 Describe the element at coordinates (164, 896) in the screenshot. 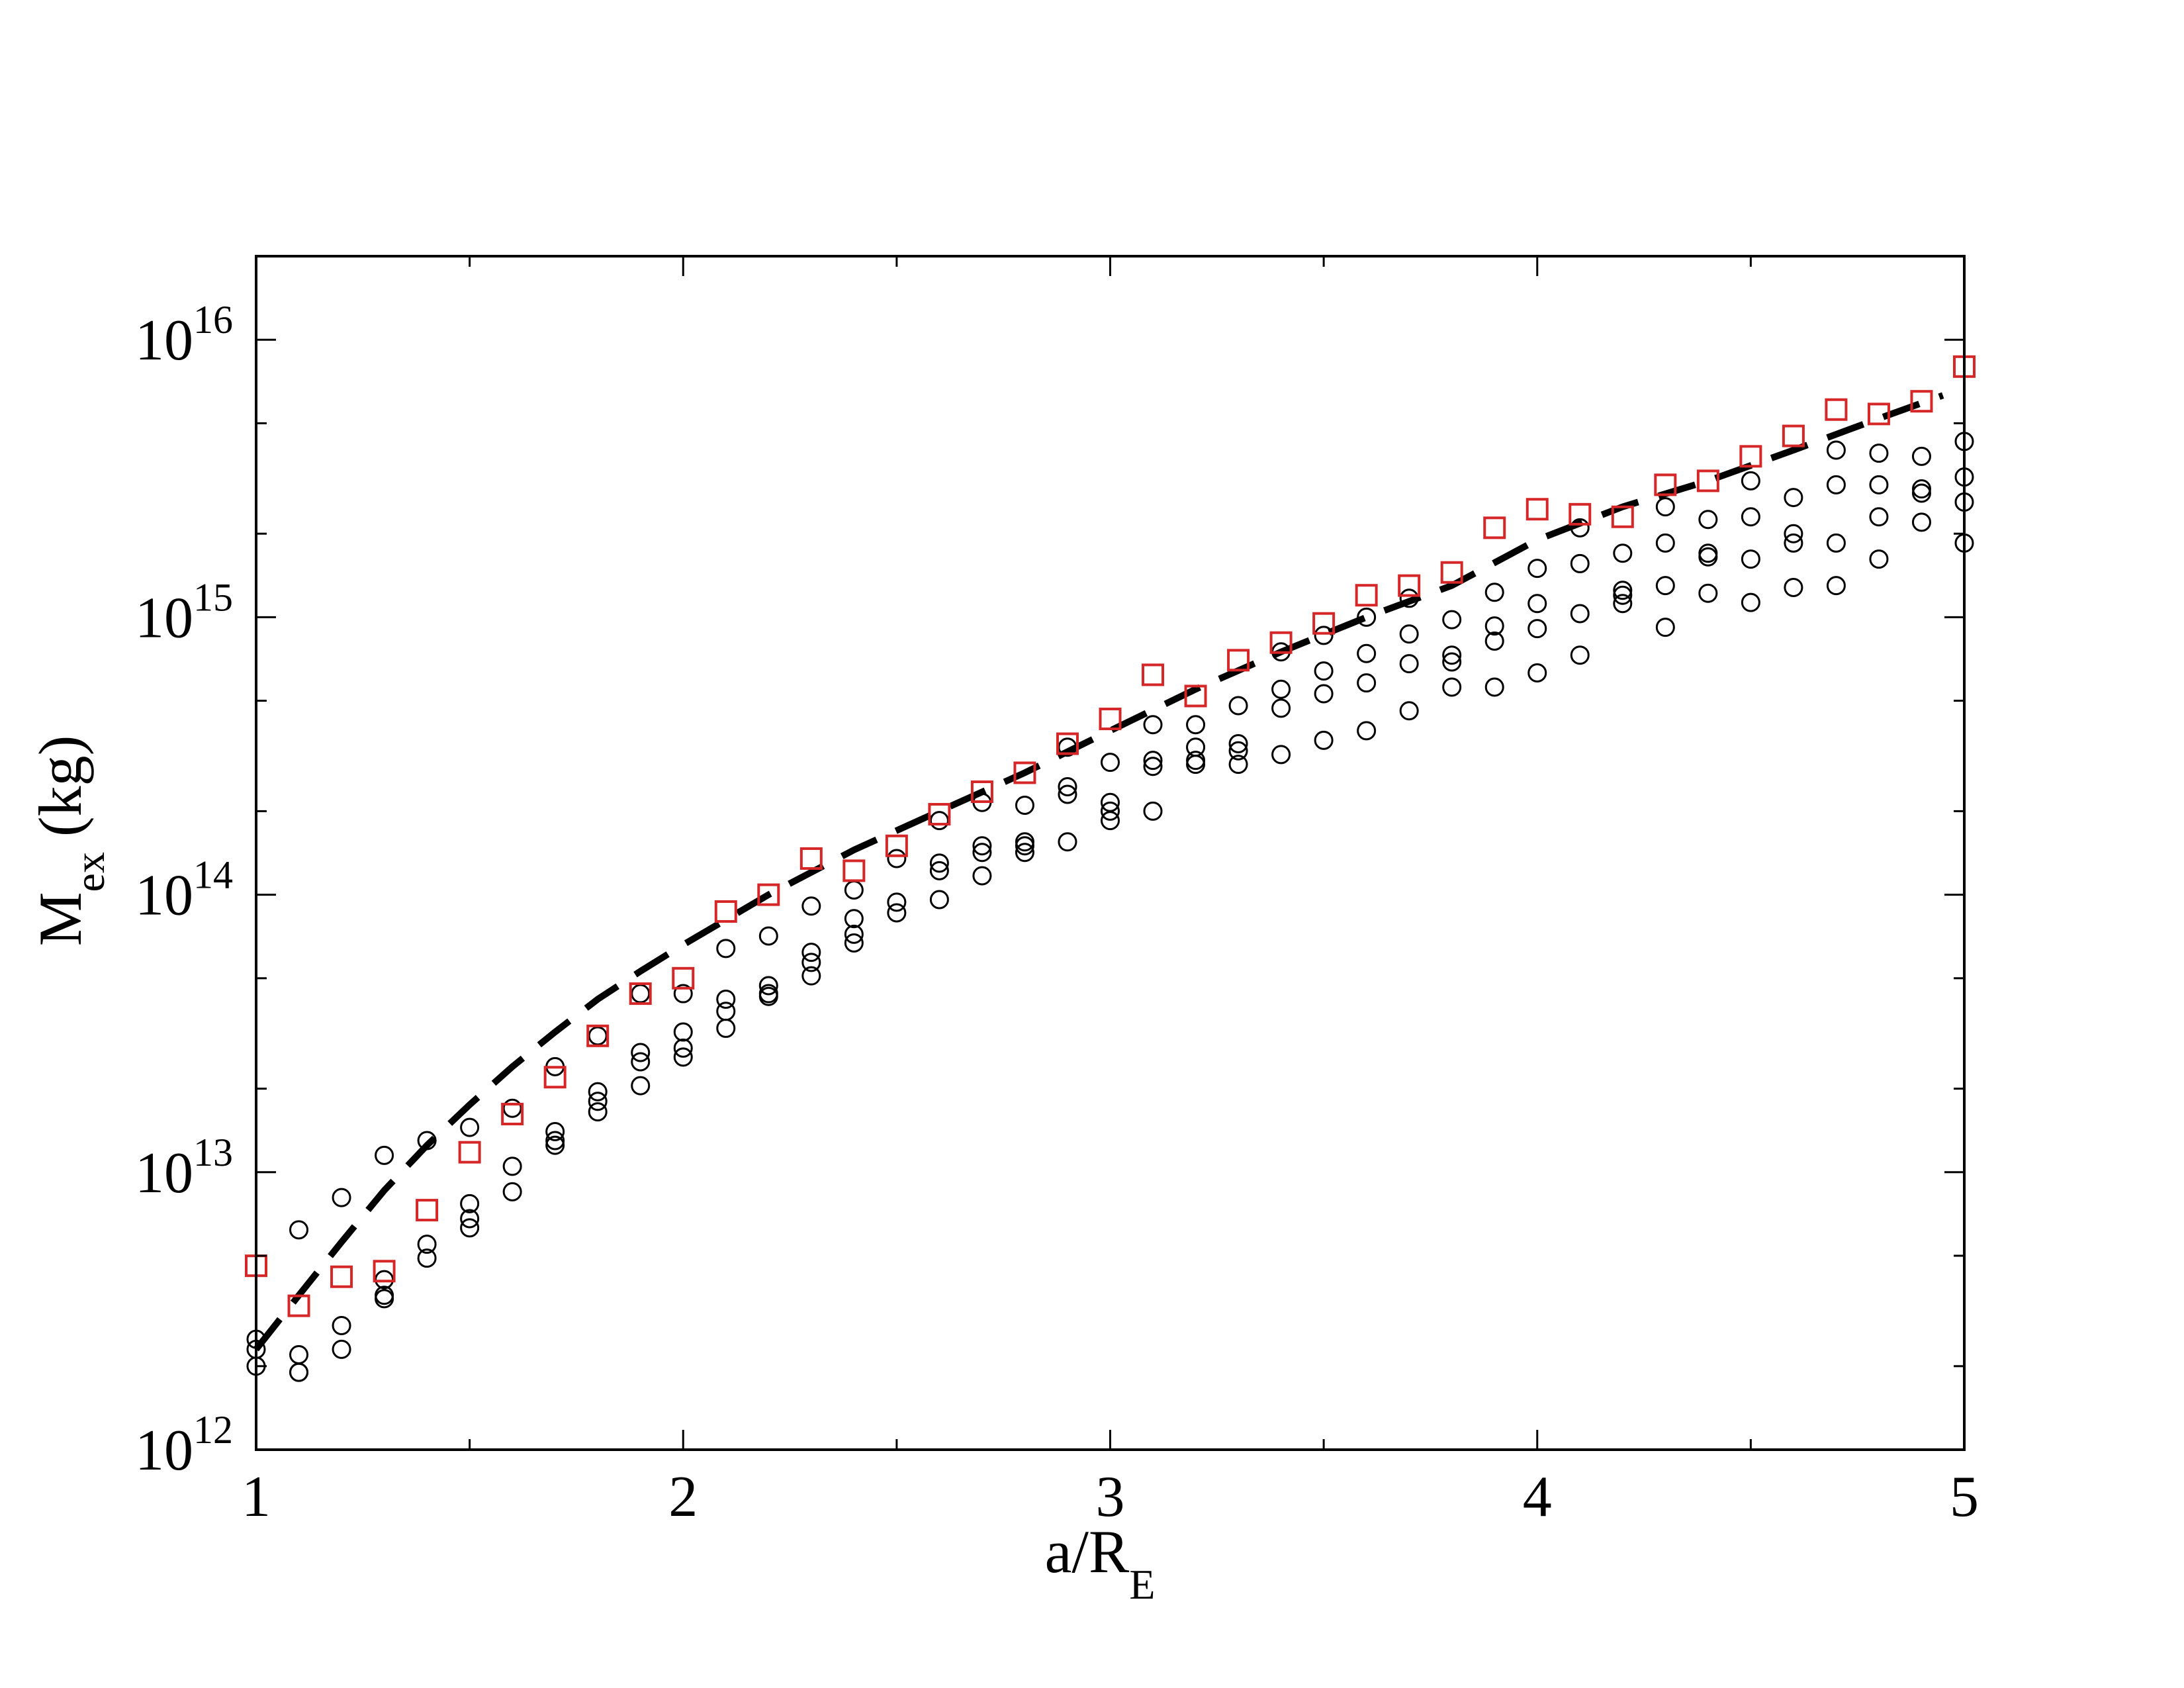

I see `y-tick-label-base: 10` at that location.